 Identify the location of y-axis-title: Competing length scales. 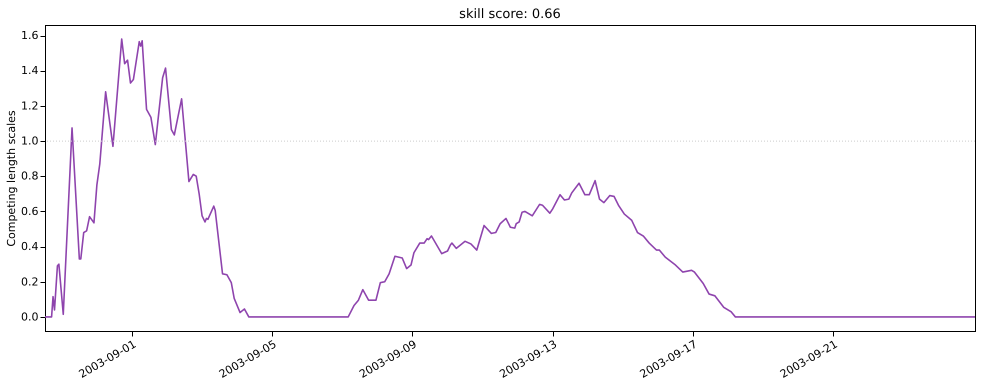
(11, 178).